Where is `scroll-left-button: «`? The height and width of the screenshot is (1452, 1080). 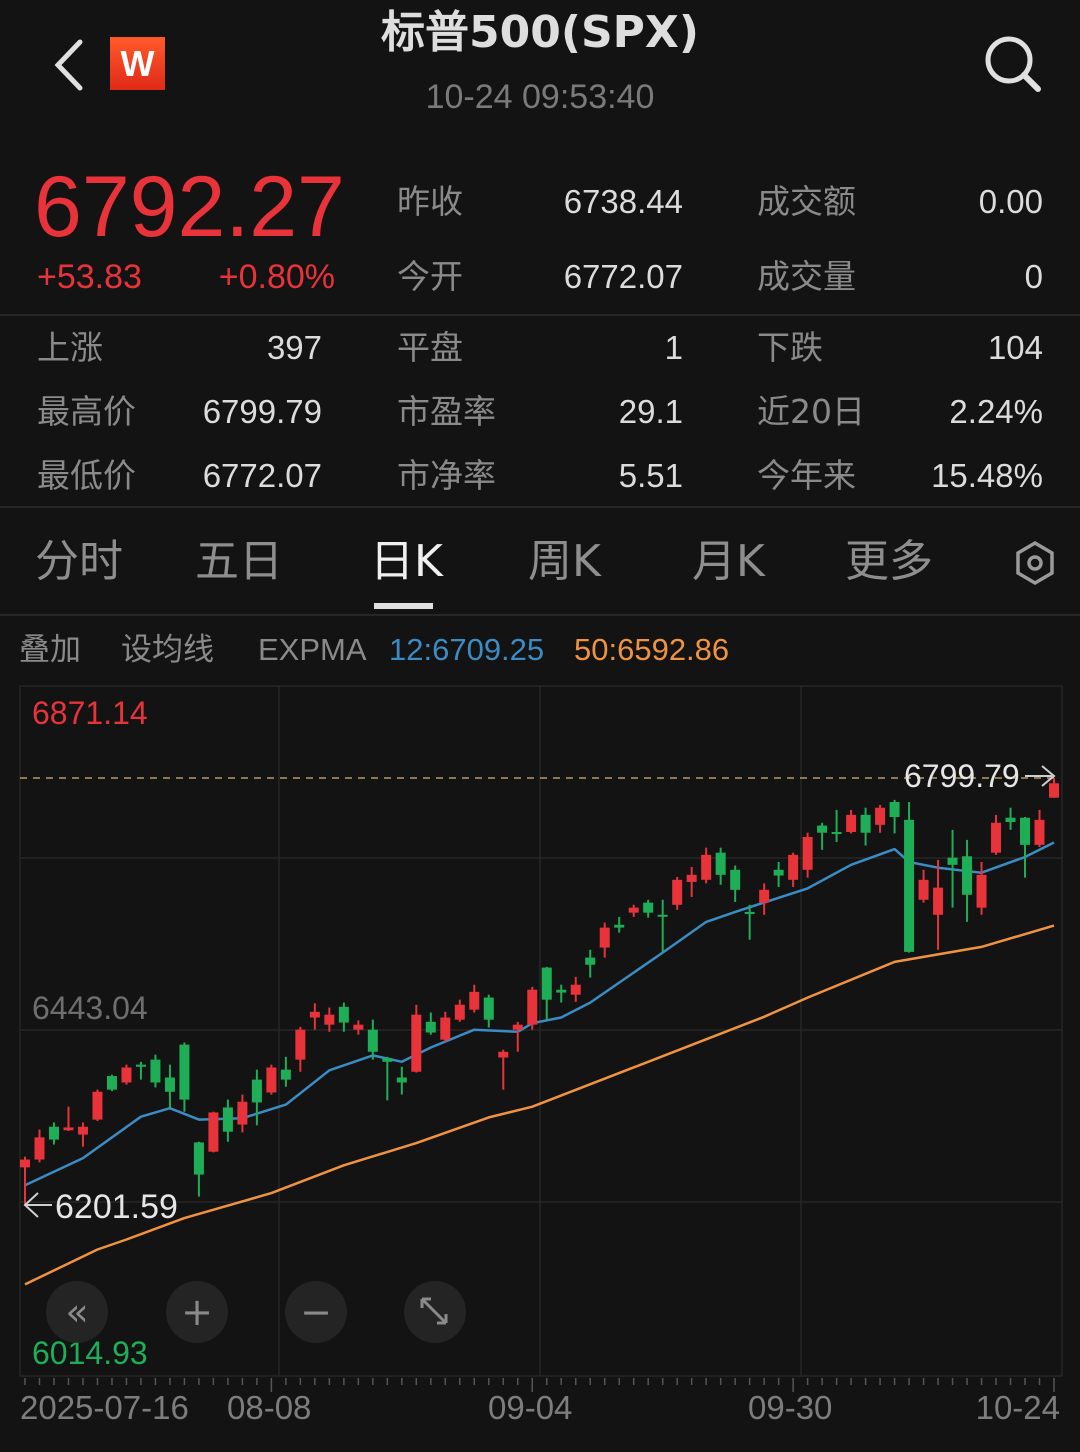 scroll-left-button: « is located at coordinates (77, 1312).